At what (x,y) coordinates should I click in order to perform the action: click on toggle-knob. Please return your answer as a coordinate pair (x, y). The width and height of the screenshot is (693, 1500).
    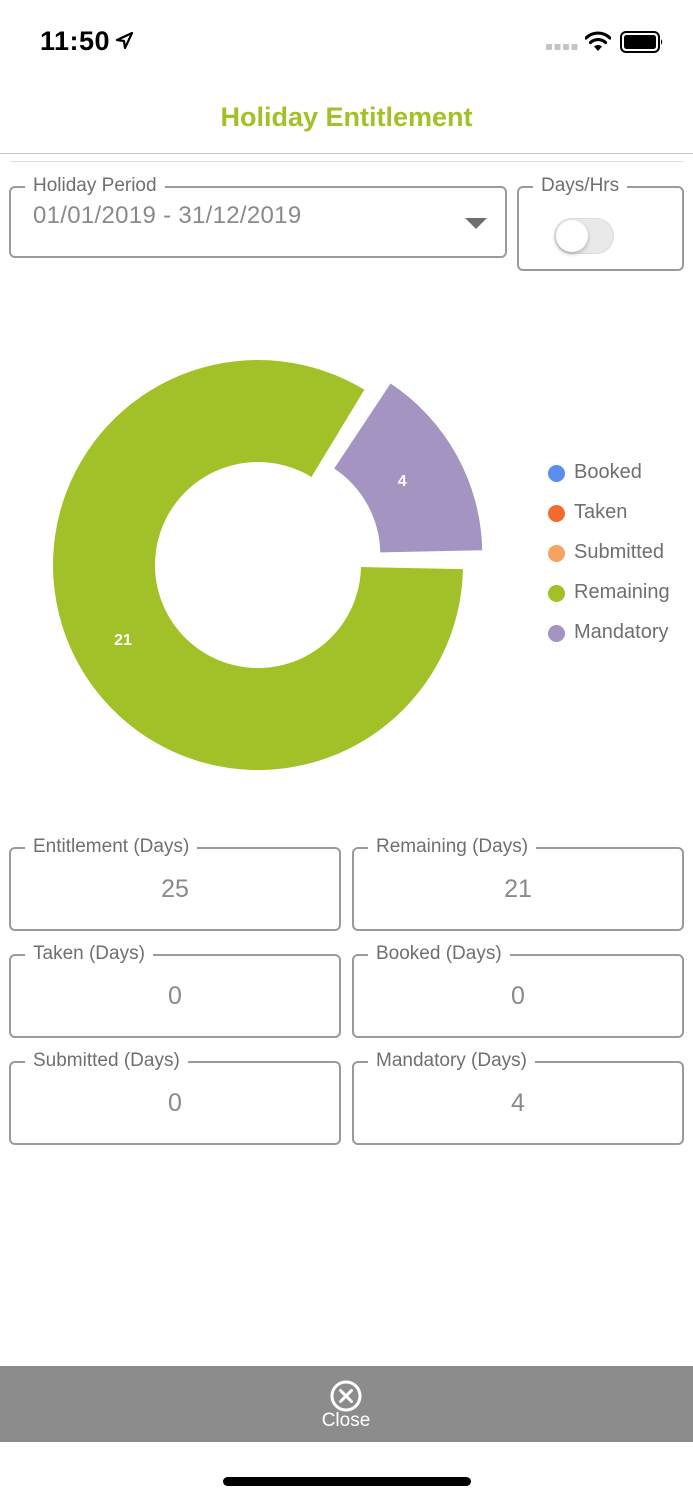
    Looking at the image, I should click on (572, 236).